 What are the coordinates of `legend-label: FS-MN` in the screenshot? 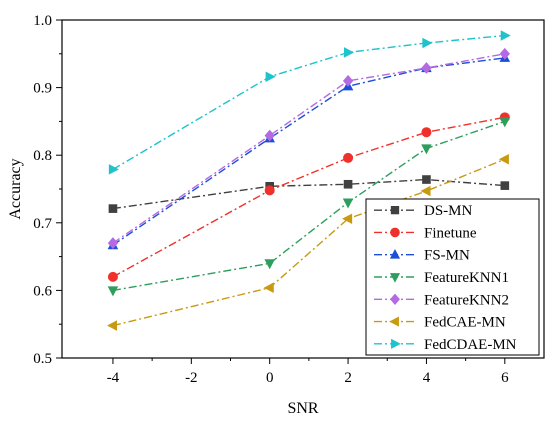 It's located at (447, 256).